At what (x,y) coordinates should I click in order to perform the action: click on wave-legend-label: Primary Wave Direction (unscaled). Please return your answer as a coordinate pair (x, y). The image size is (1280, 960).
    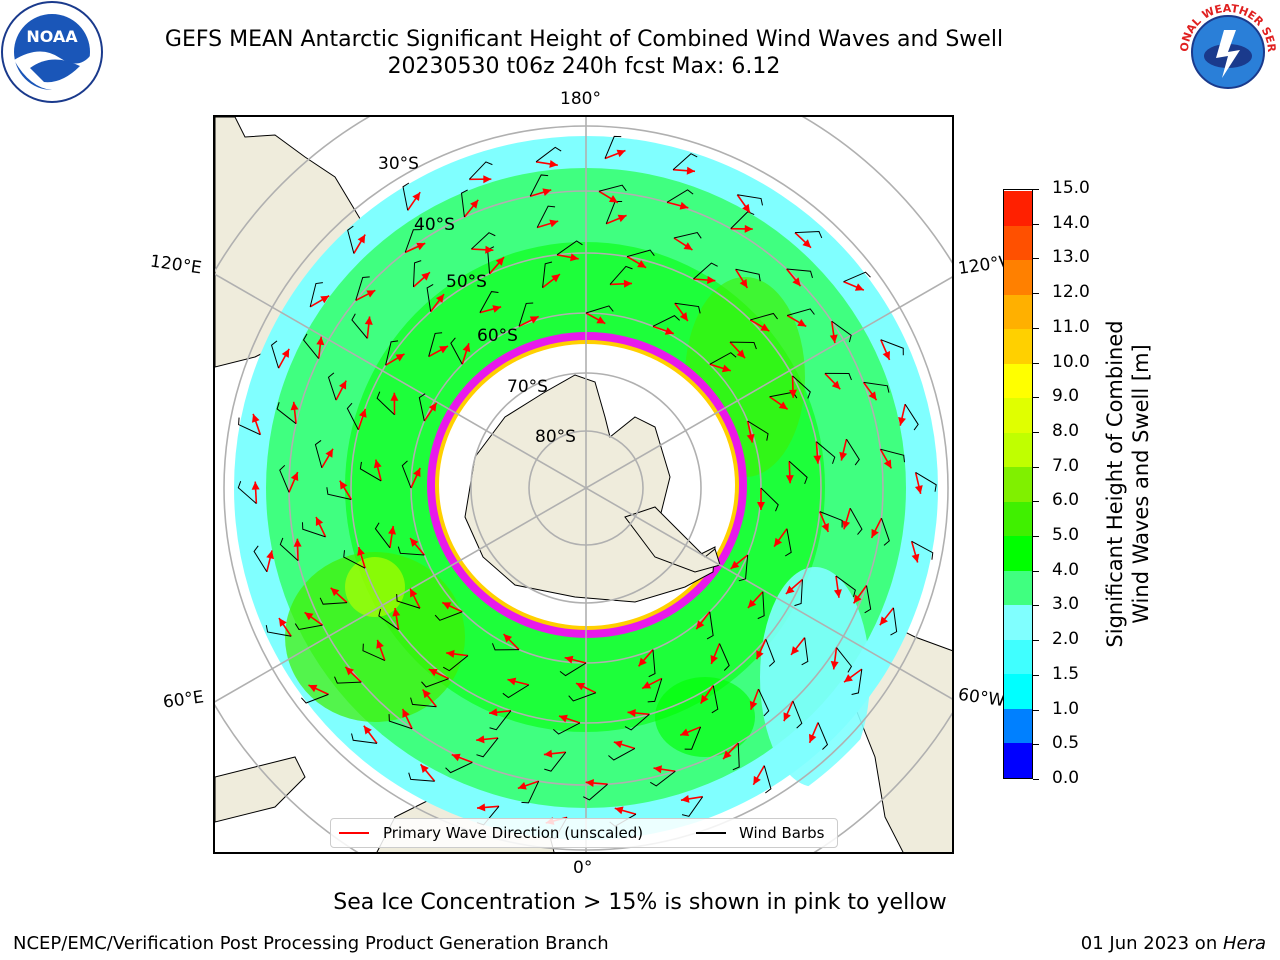
    Looking at the image, I should click on (513, 833).